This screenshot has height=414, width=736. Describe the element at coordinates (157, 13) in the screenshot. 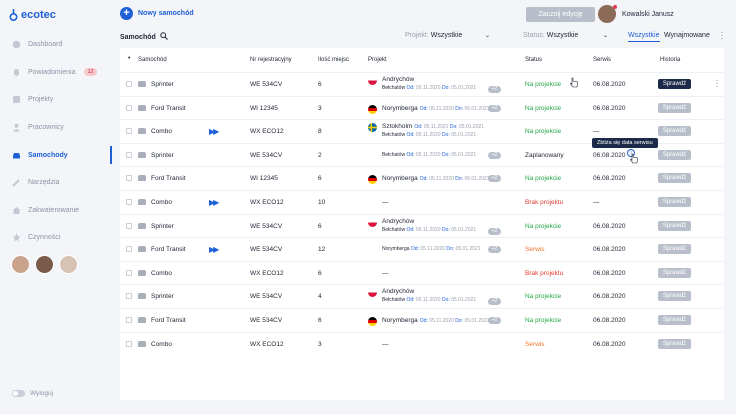

I see `add-car-button: + Nowy samochód` at that location.